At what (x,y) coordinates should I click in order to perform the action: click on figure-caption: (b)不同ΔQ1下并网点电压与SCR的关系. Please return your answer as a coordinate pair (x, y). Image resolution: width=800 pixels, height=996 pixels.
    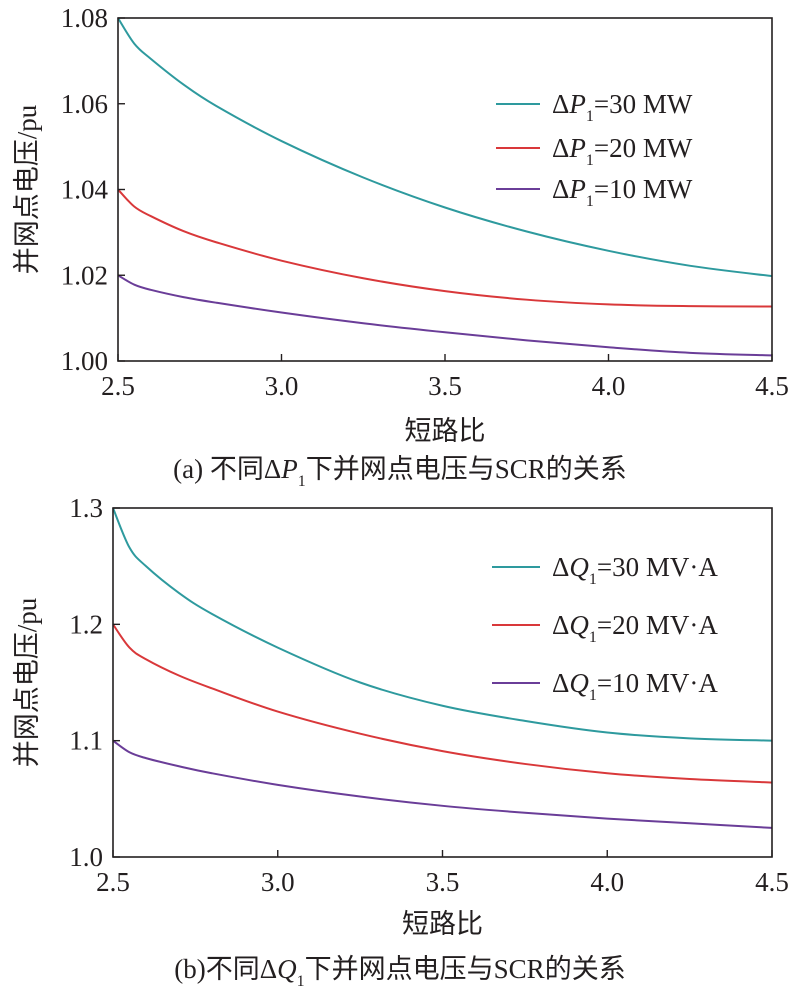
    Looking at the image, I should click on (399, 972).